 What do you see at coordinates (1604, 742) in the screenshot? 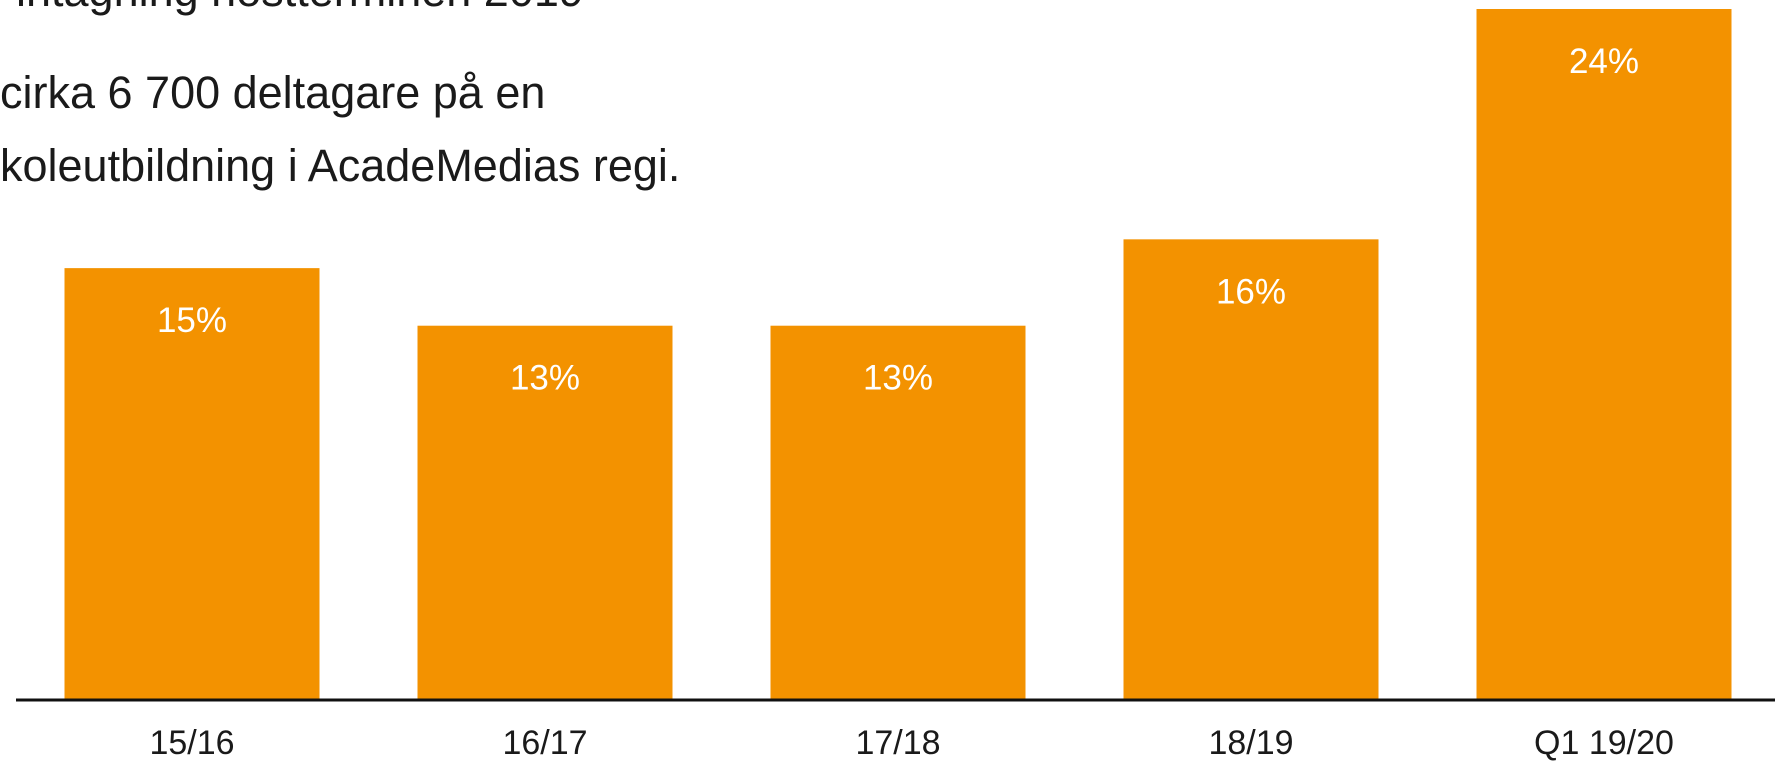
I see `x-tick-label: Q1 19/20` at bounding box center [1604, 742].